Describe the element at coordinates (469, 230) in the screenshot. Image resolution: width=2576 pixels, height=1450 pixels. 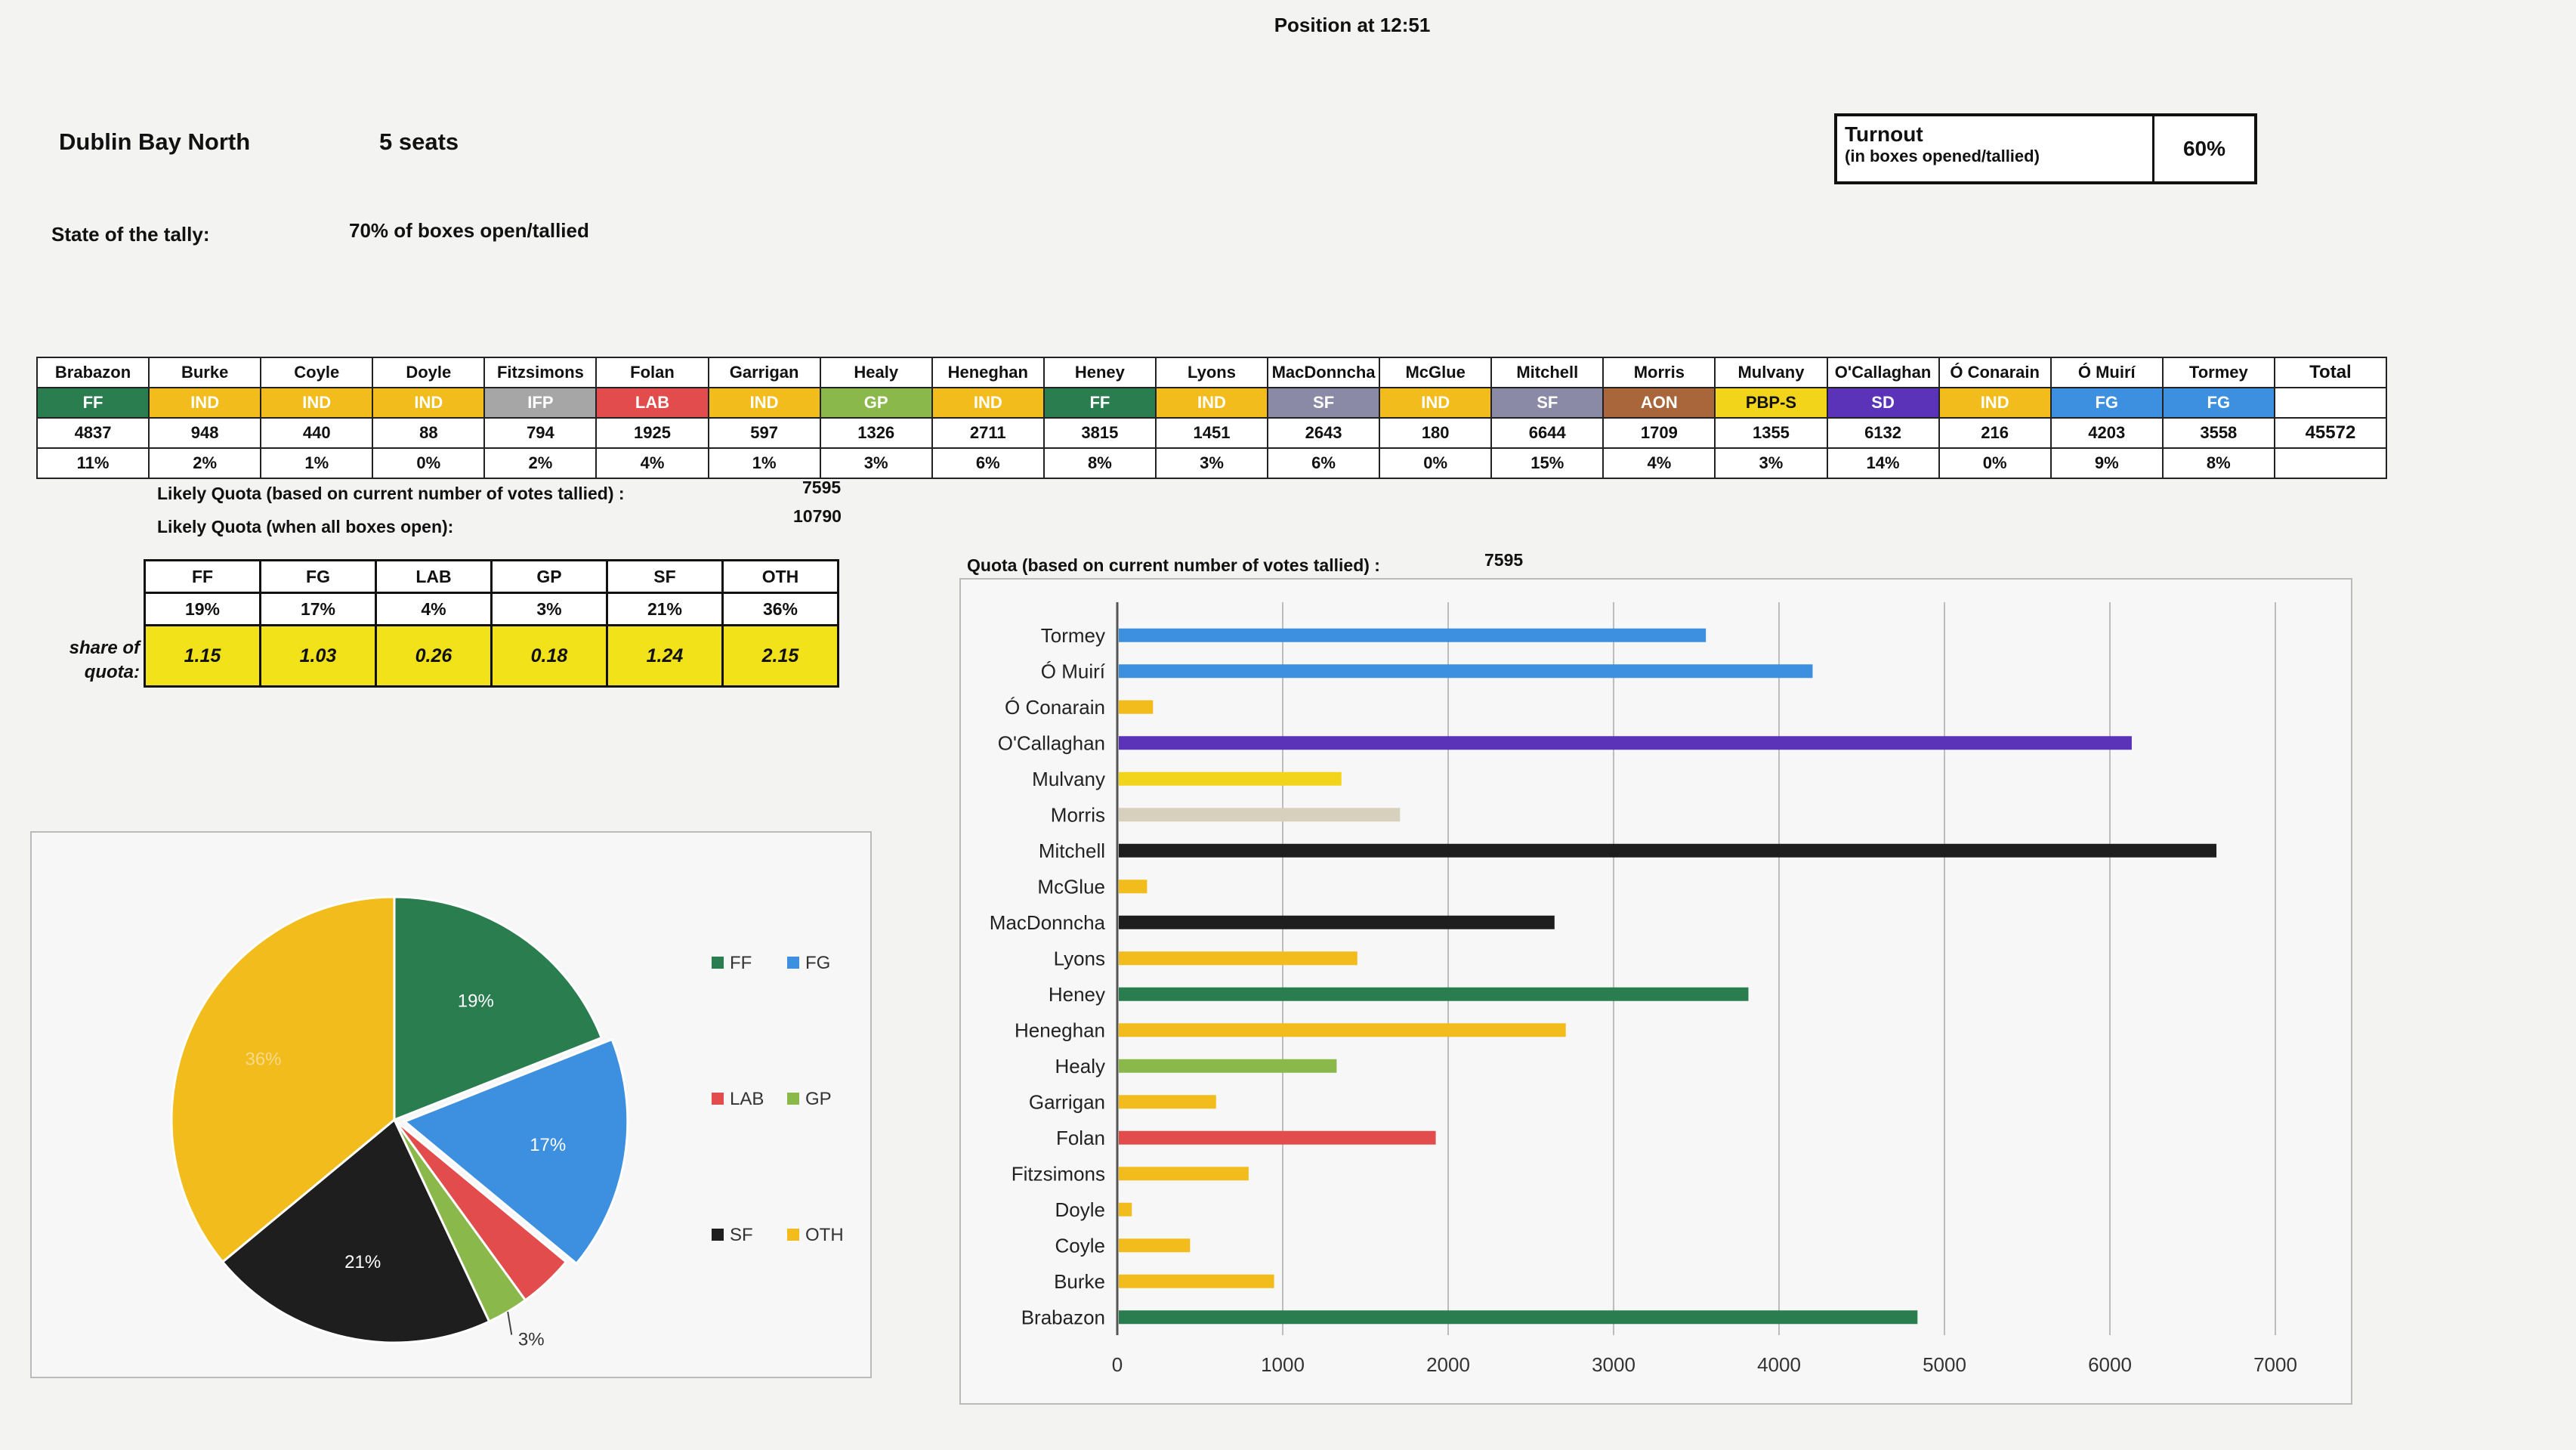
I see `tally-state-value: 70% of boxes open/tallied` at that location.